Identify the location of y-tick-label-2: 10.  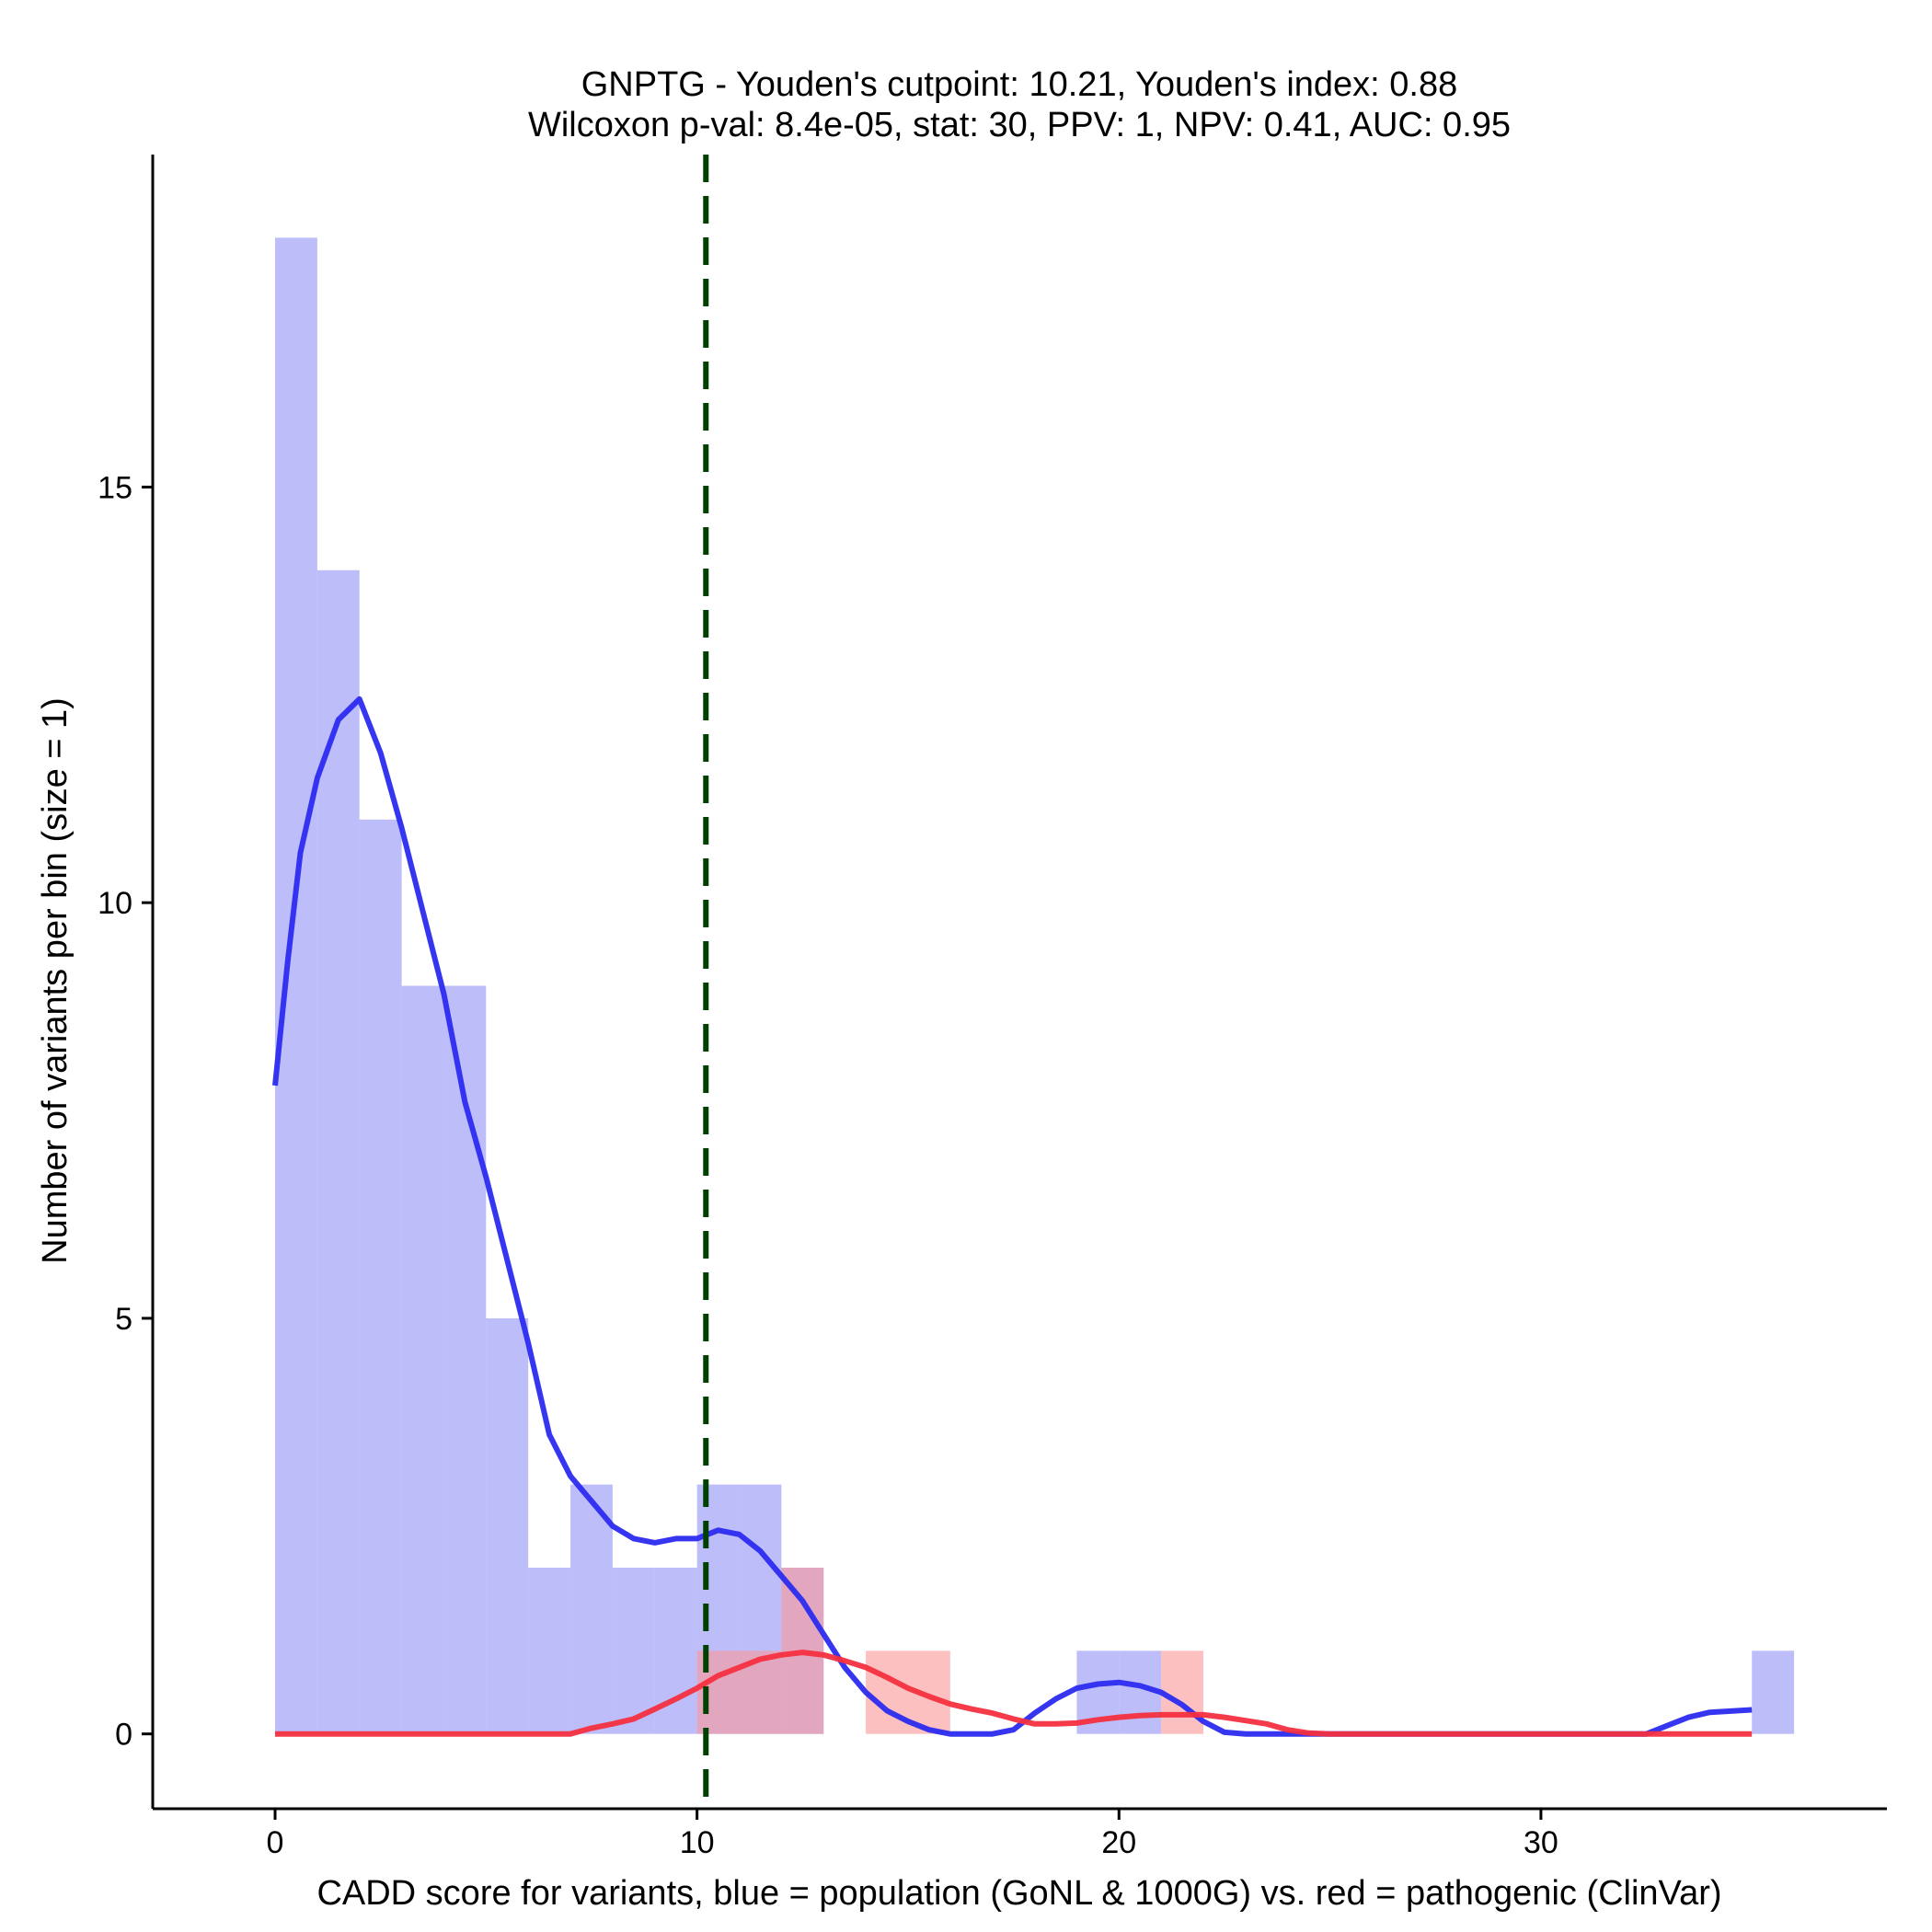
(115, 903).